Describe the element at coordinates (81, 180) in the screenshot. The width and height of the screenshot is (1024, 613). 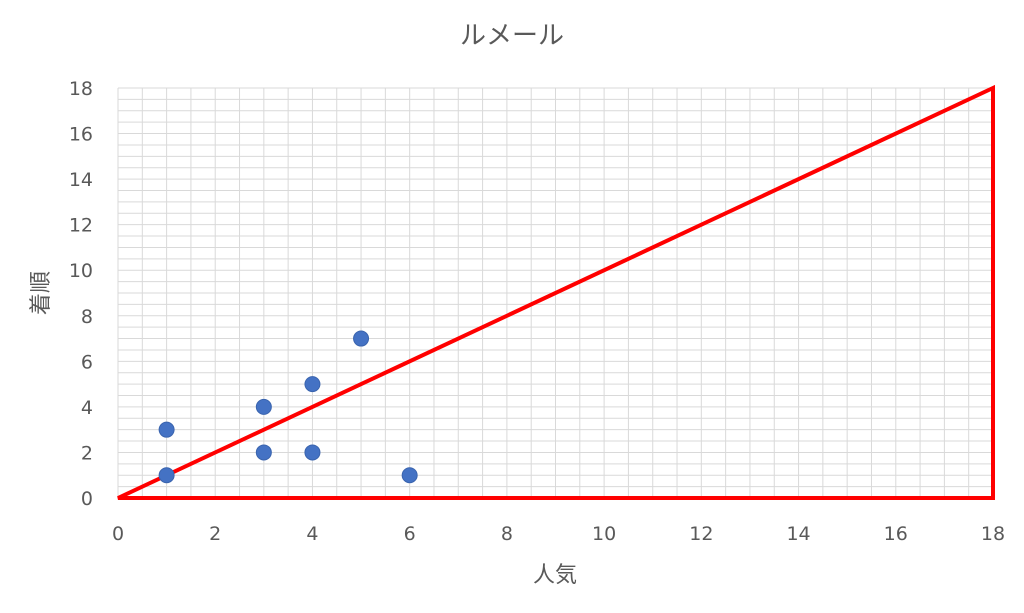
I see `y-tick-label: 14` at that location.